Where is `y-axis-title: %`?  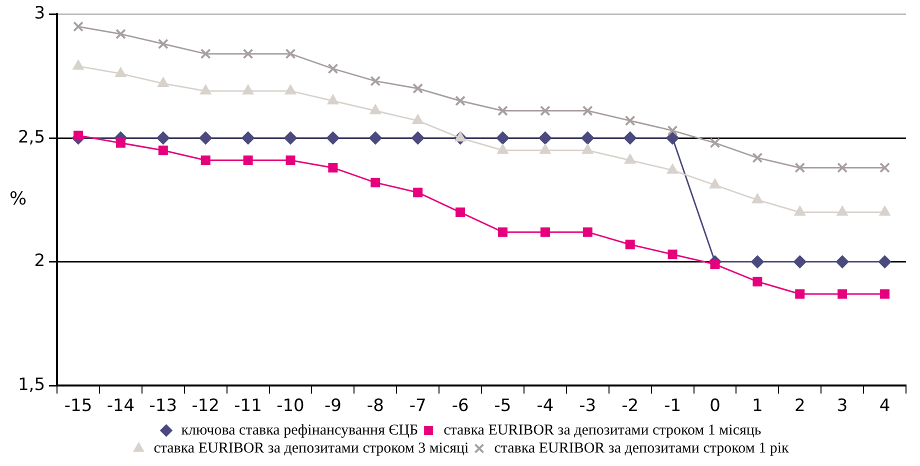
y-axis-title: % is located at coordinates (18, 199).